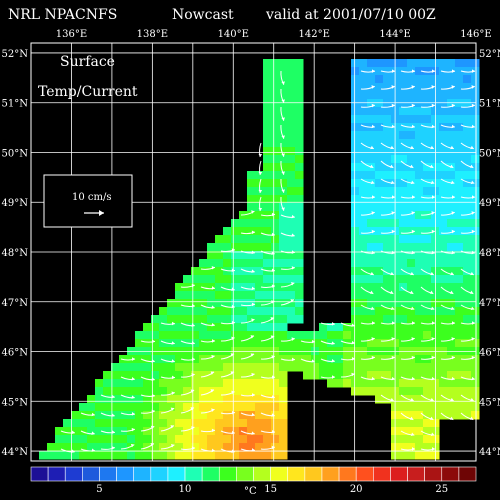 The height and width of the screenshot is (500, 500). What do you see at coordinates (15, 104) in the screenshot?
I see `lat-tick-label-left: 51°N` at bounding box center [15, 104].